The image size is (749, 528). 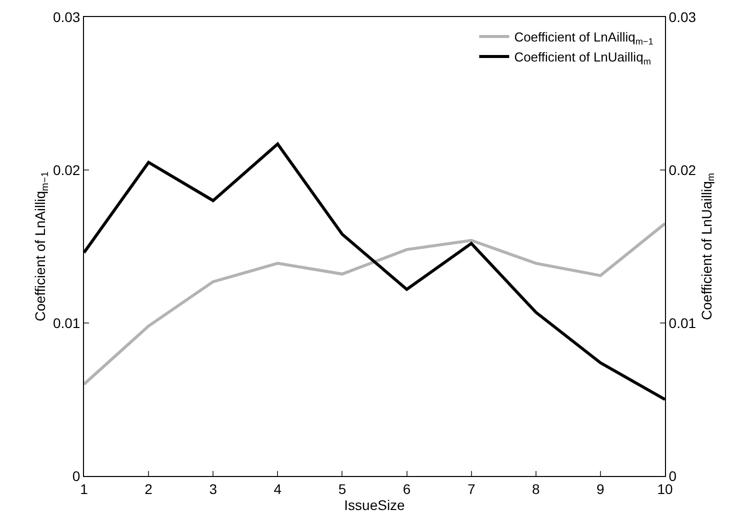 What do you see at coordinates (213, 488) in the screenshot?
I see `x-tick-label: 3` at bounding box center [213, 488].